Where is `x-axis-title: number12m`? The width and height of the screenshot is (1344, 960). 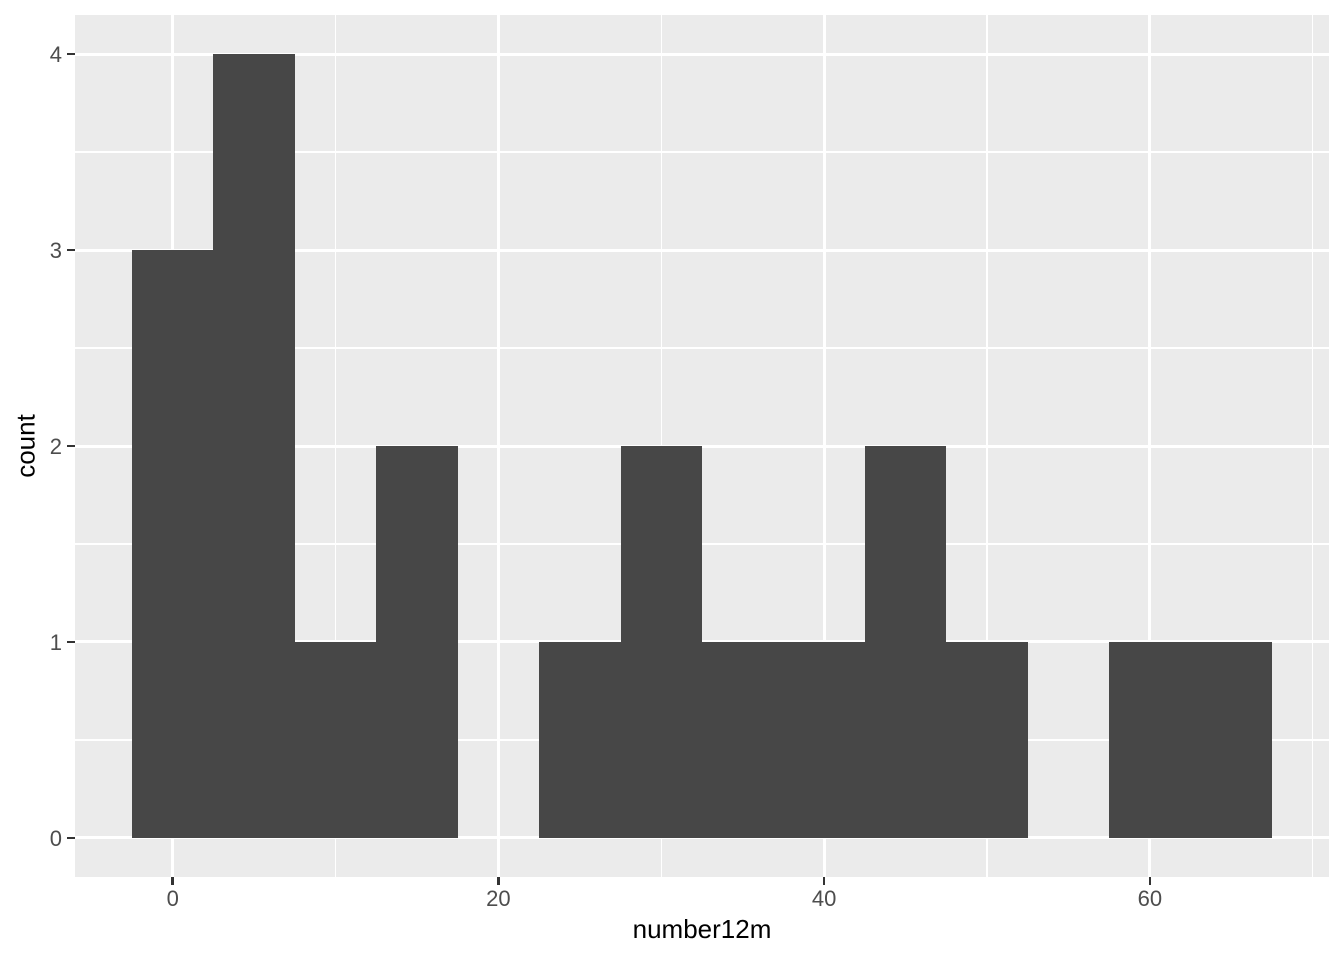 x-axis-title: number12m is located at coordinates (702, 929).